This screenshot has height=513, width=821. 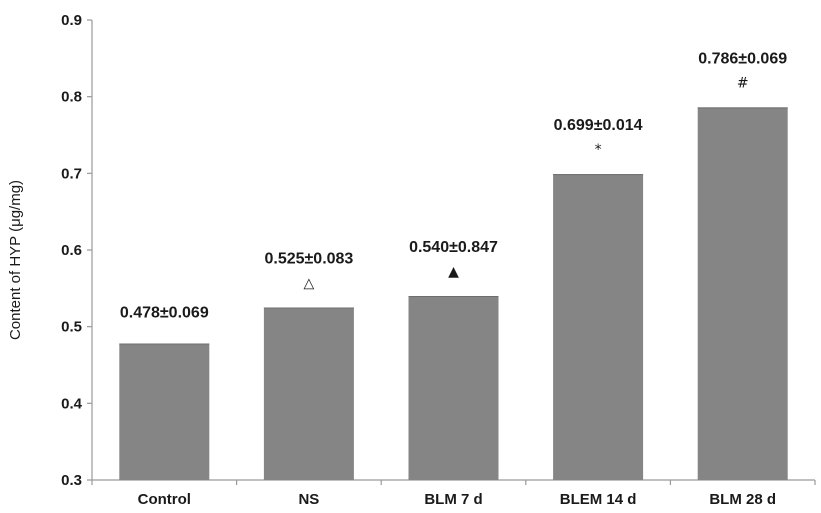 I want to click on x-category-label: BLM 28 d, so click(x=742, y=499).